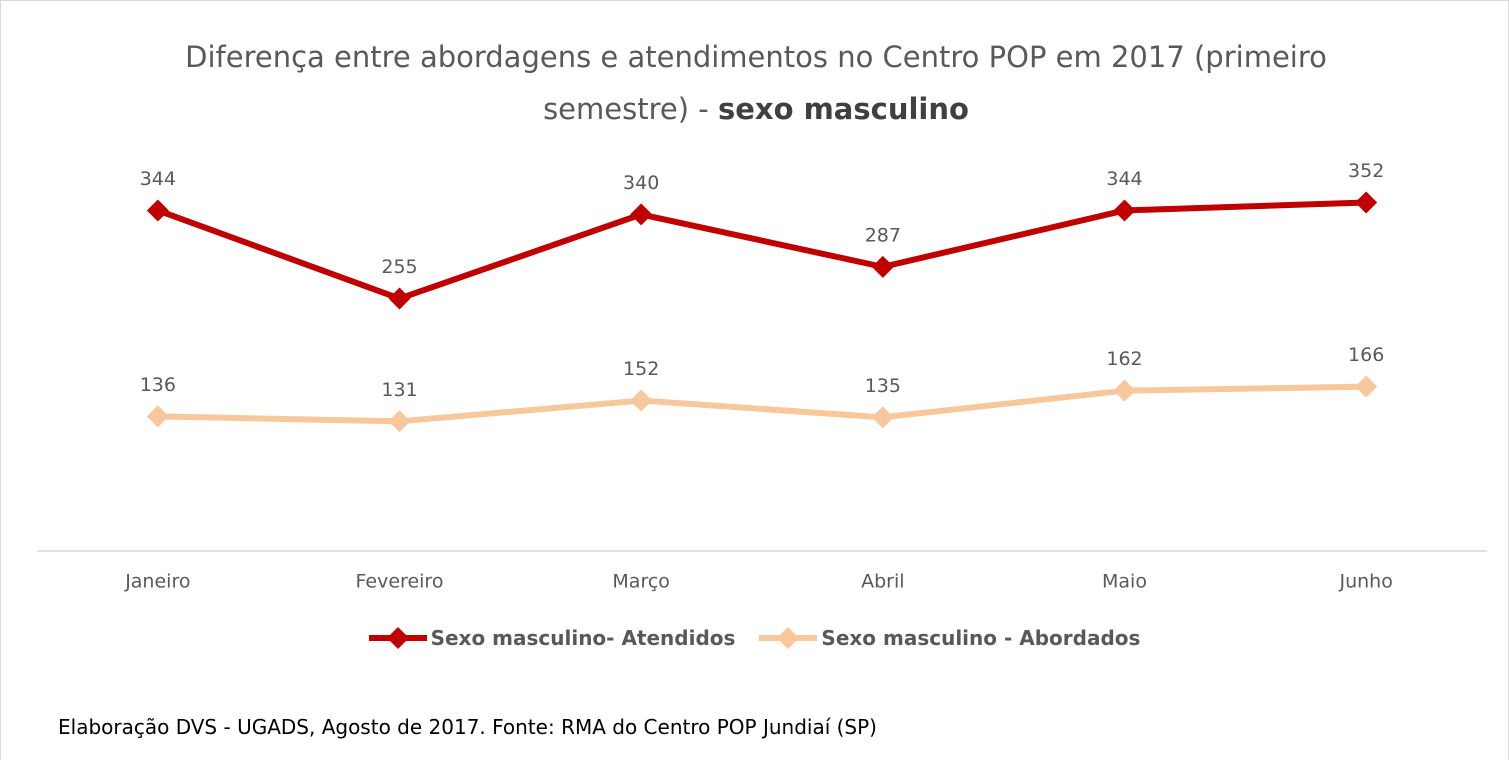 This screenshot has width=1509, height=760. I want to click on title-emphasis: sexo masculino, so click(843, 109).